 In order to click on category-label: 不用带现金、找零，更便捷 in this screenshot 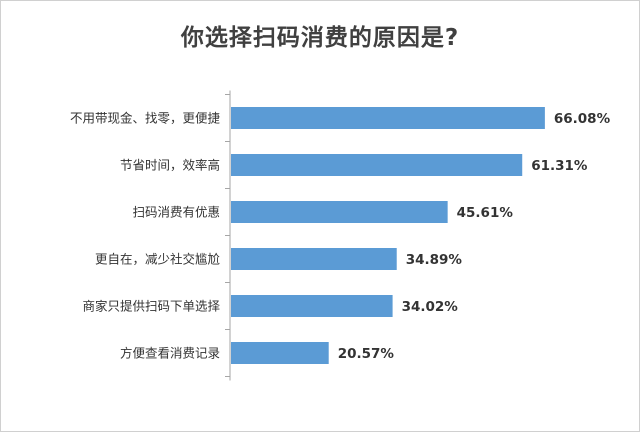, I will do `click(145, 118)`.